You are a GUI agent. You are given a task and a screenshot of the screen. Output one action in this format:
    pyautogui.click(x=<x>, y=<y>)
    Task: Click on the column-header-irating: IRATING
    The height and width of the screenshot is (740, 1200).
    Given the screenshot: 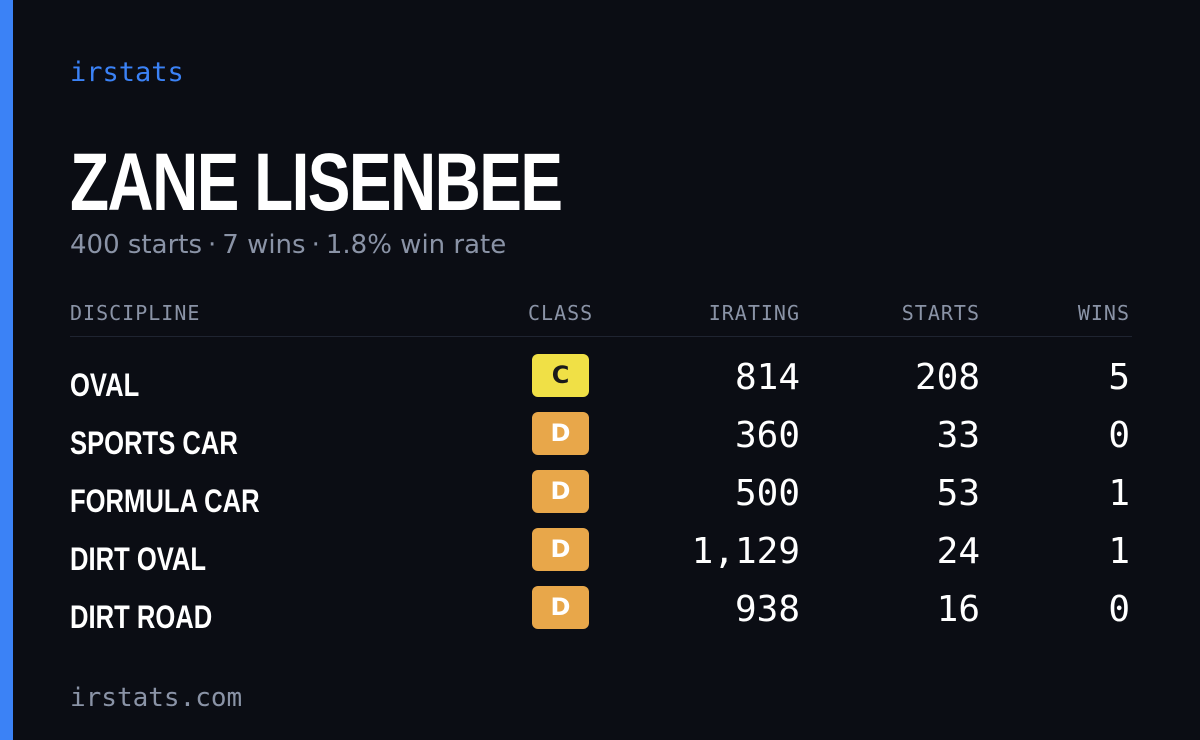 What is the action you would take?
    pyautogui.click(x=754, y=313)
    